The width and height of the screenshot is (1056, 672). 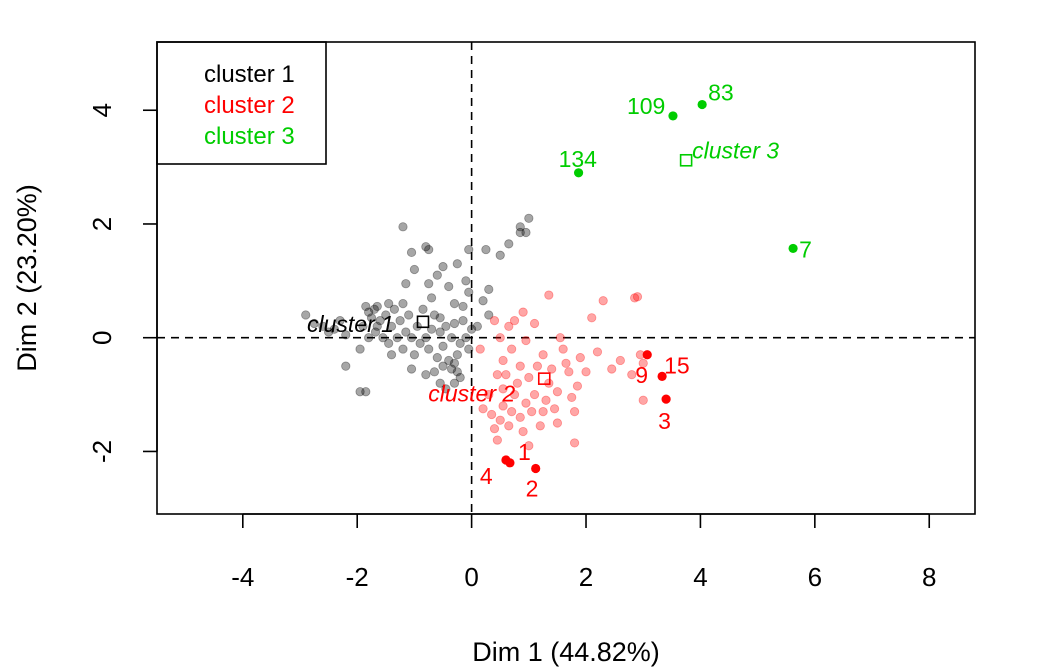 What do you see at coordinates (677, 365) in the screenshot?
I see `point-label: 15` at bounding box center [677, 365].